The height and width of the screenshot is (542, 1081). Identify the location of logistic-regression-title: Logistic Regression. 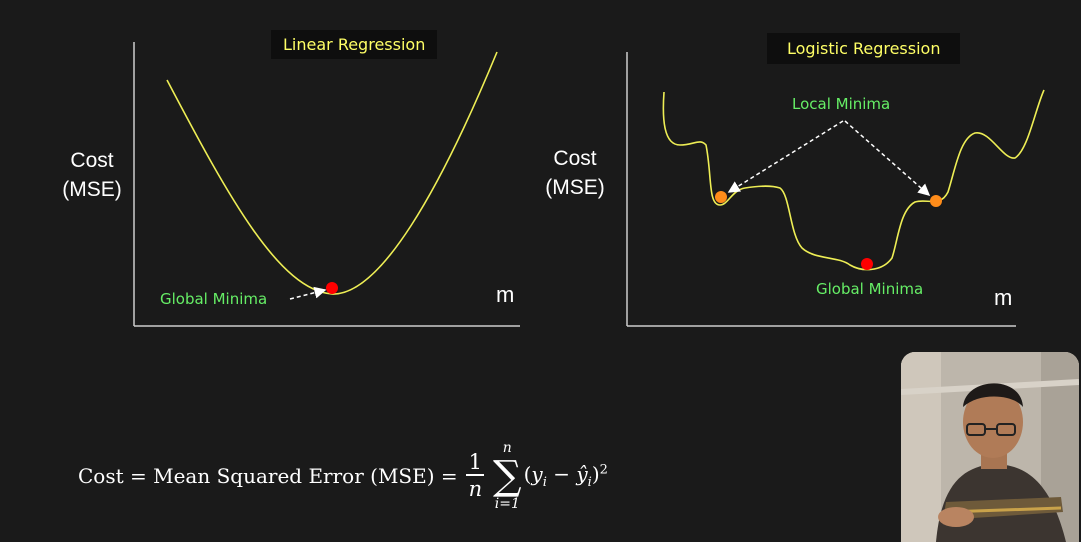
(864, 48).